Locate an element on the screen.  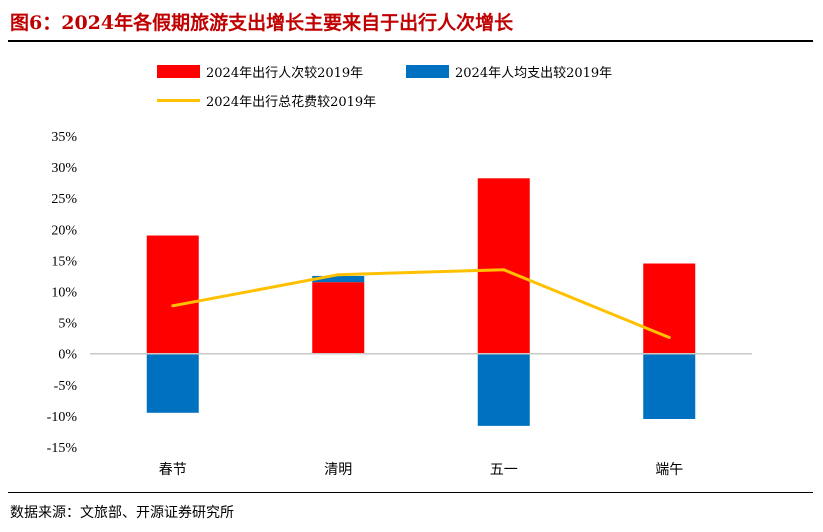
y-tick-label: -15% is located at coordinates (62, 448).